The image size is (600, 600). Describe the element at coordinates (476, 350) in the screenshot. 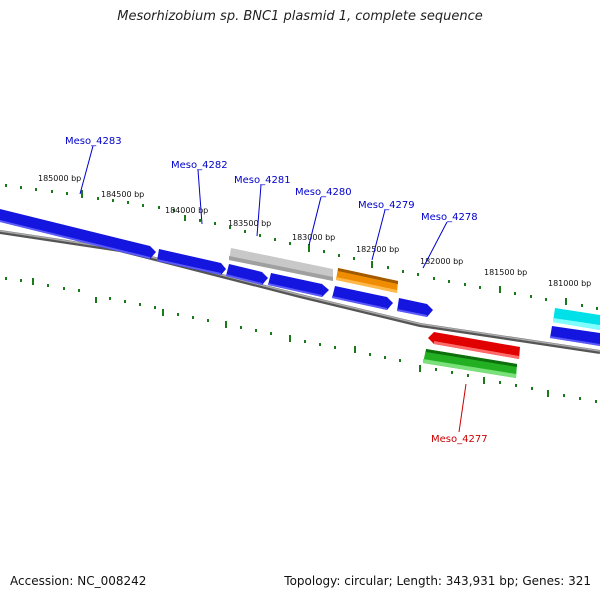

I see `gene-feature-meso-4277-red-shade` at that location.